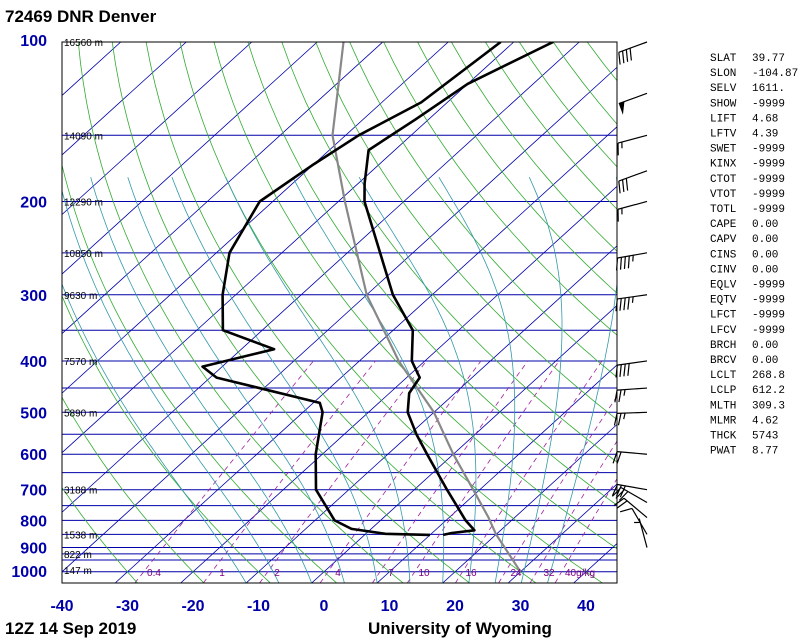 This screenshot has width=800, height=640. What do you see at coordinates (61, 606) in the screenshot?
I see `temperature-tick-label: -40` at bounding box center [61, 606].